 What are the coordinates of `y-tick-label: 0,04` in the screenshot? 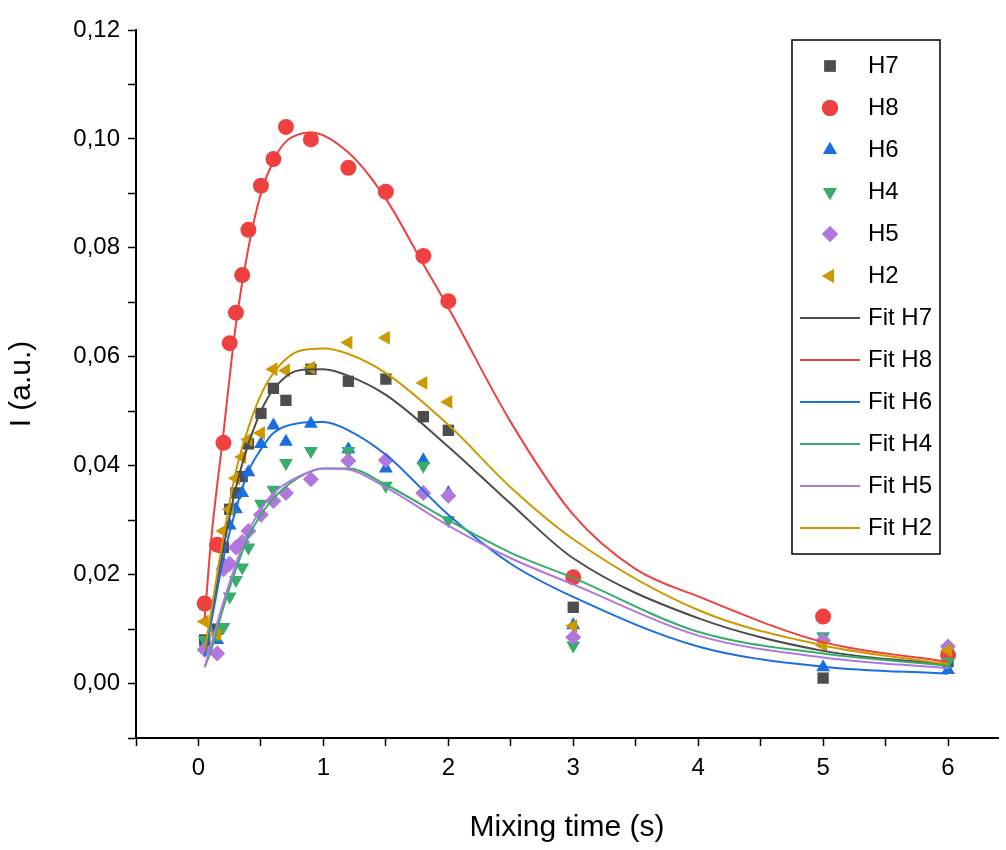 It's located at (96, 464).